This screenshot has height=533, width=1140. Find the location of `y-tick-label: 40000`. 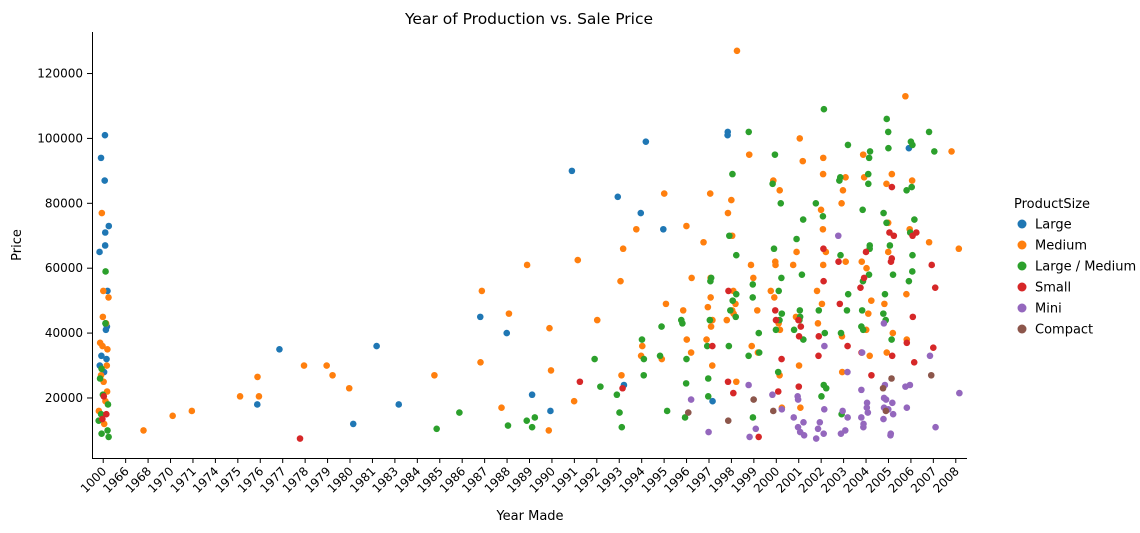

y-tick-label: 40000 is located at coordinates (64, 333).